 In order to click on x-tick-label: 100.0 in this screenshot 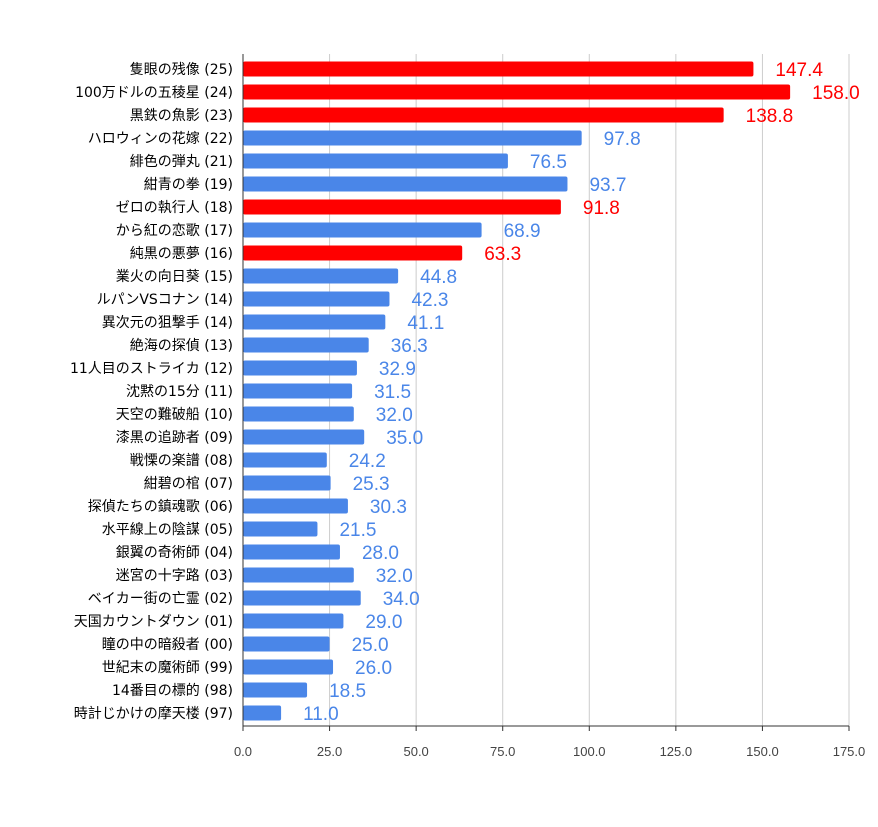, I will do `click(589, 751)`.